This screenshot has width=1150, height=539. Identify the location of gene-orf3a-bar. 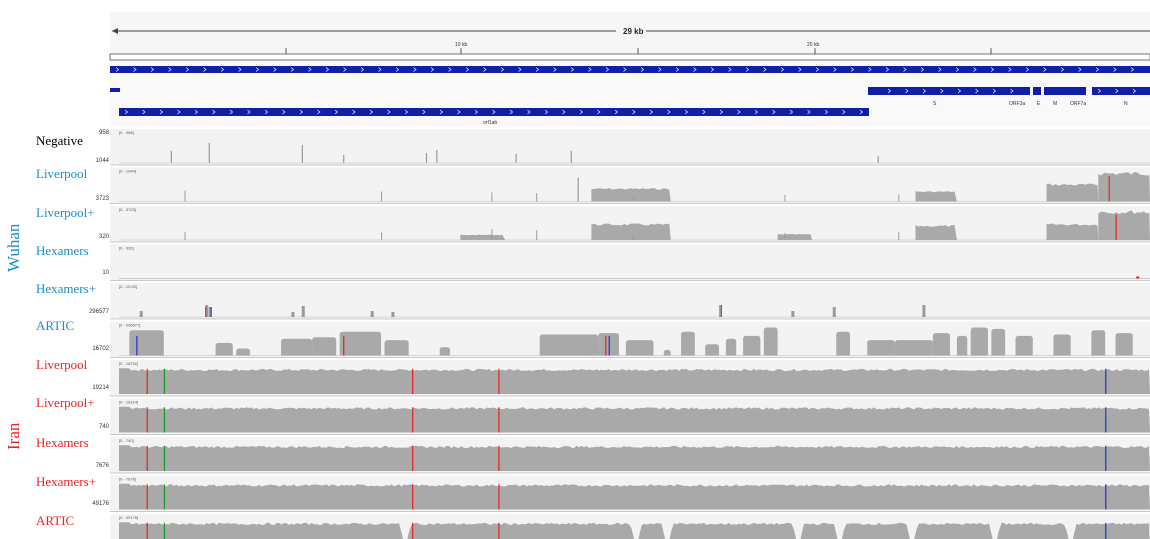
(1037, 91).